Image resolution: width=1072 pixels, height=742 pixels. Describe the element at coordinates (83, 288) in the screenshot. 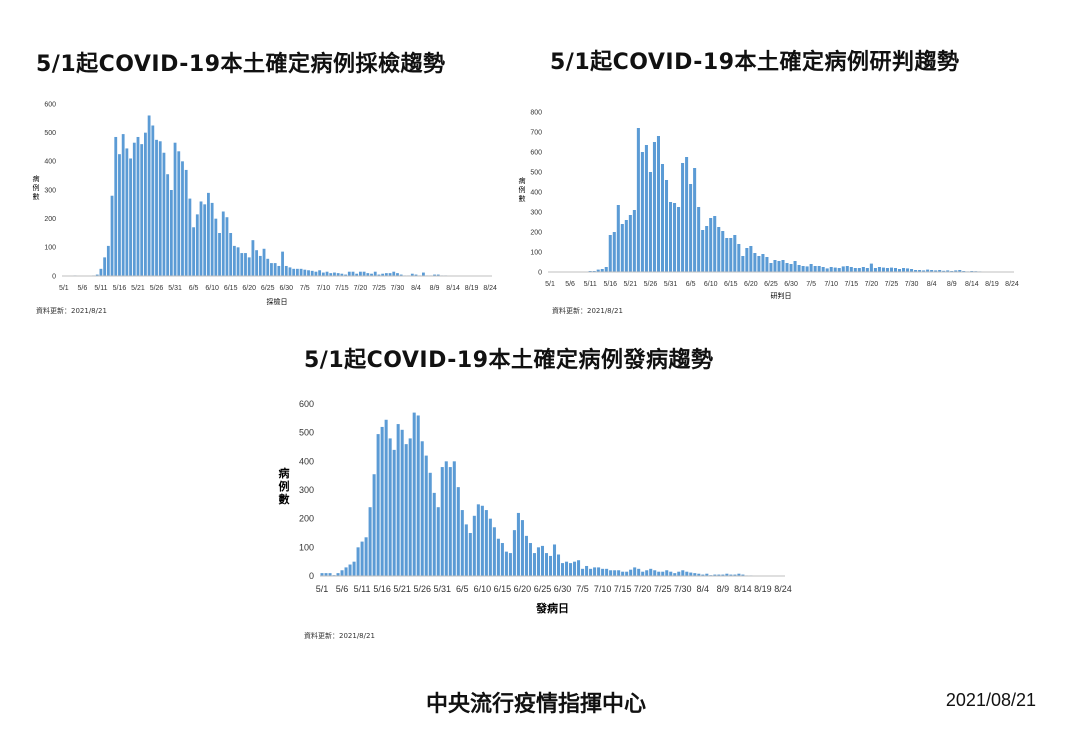

I see `x-tick-label: 5/6` at that location.